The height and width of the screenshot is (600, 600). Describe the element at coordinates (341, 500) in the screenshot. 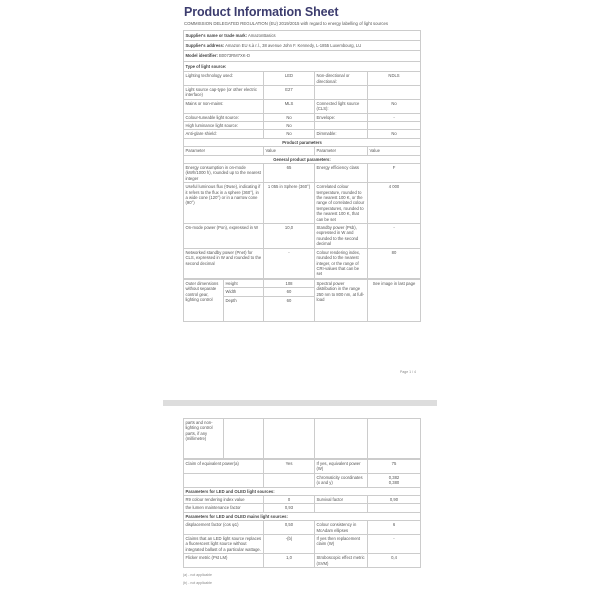

I see `parameter-cell: Survival factor` at that location.